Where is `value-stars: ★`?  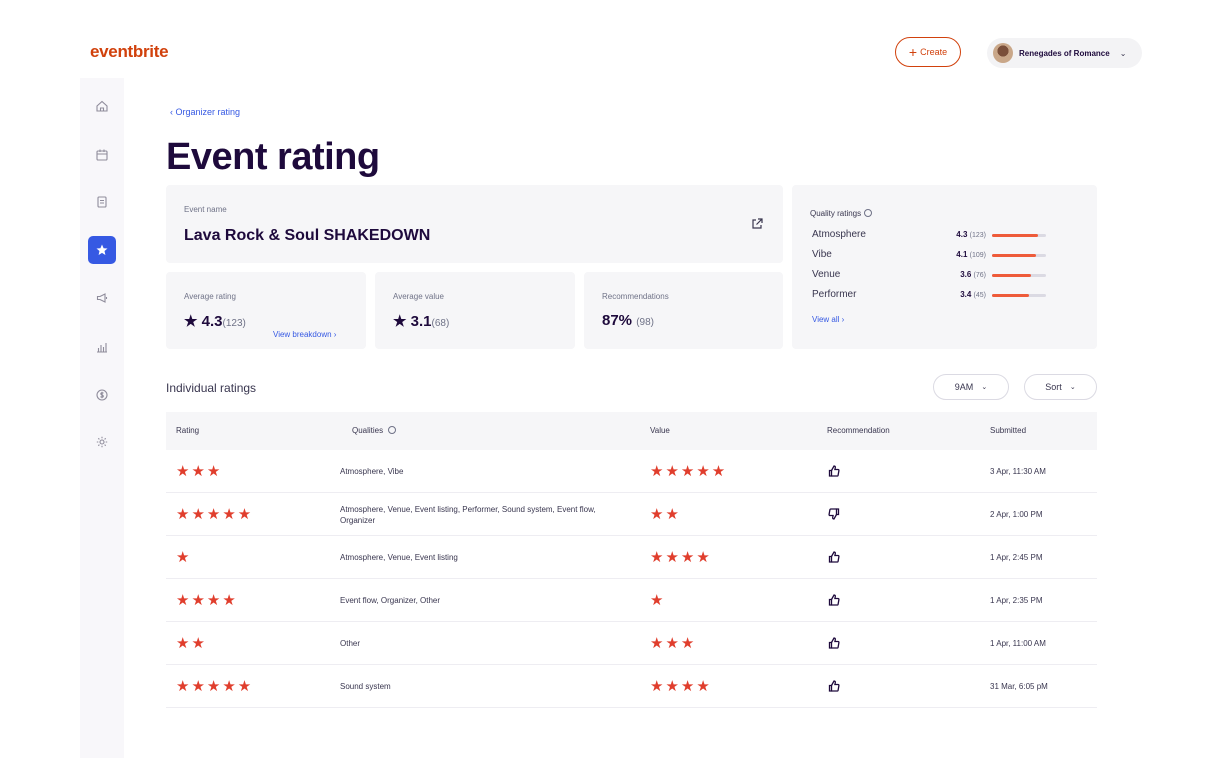
value-stars: ★ is located at coordinates (658, 600).